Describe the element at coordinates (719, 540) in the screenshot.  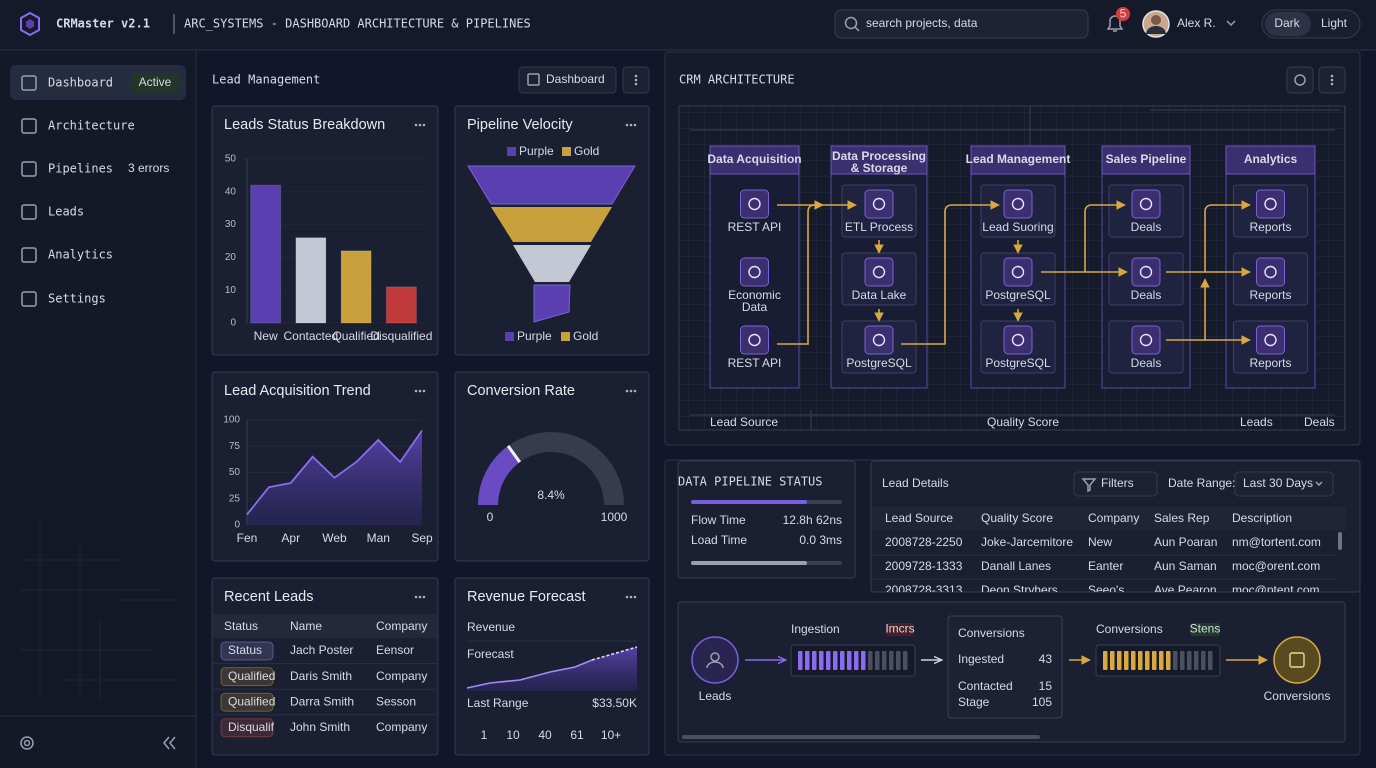
I see `metric-label: Load Time` at that location.